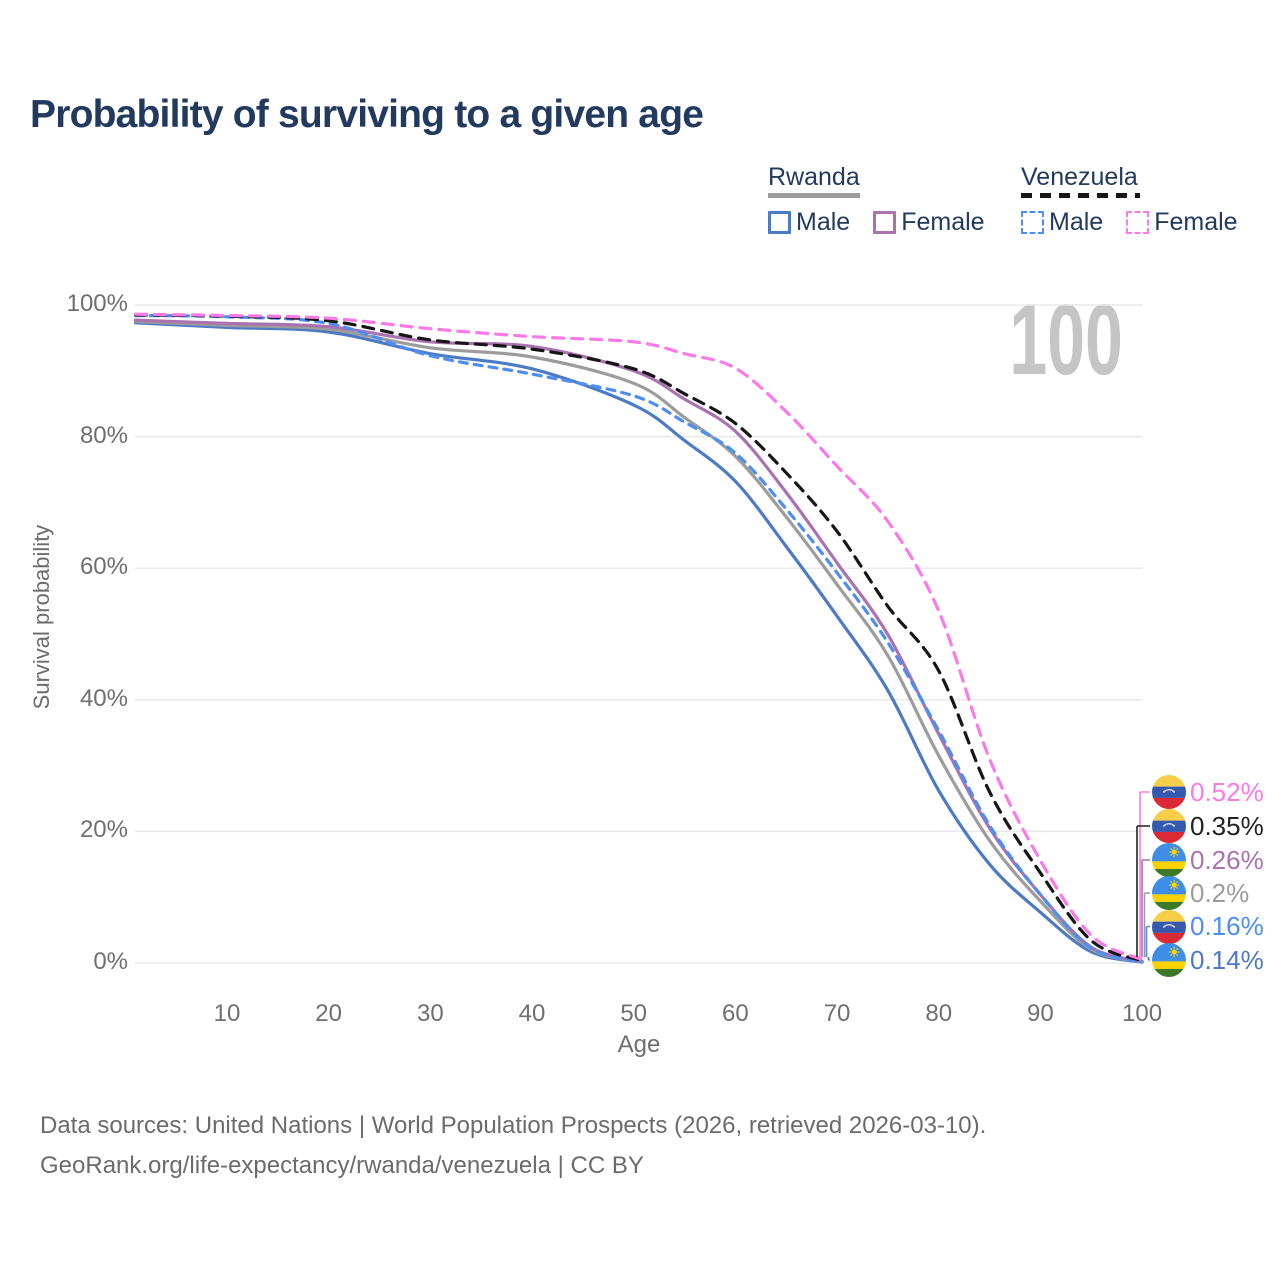 The image size is (1280, 1280). I want to click on y-tick-0: 0%, so click(110, 961).